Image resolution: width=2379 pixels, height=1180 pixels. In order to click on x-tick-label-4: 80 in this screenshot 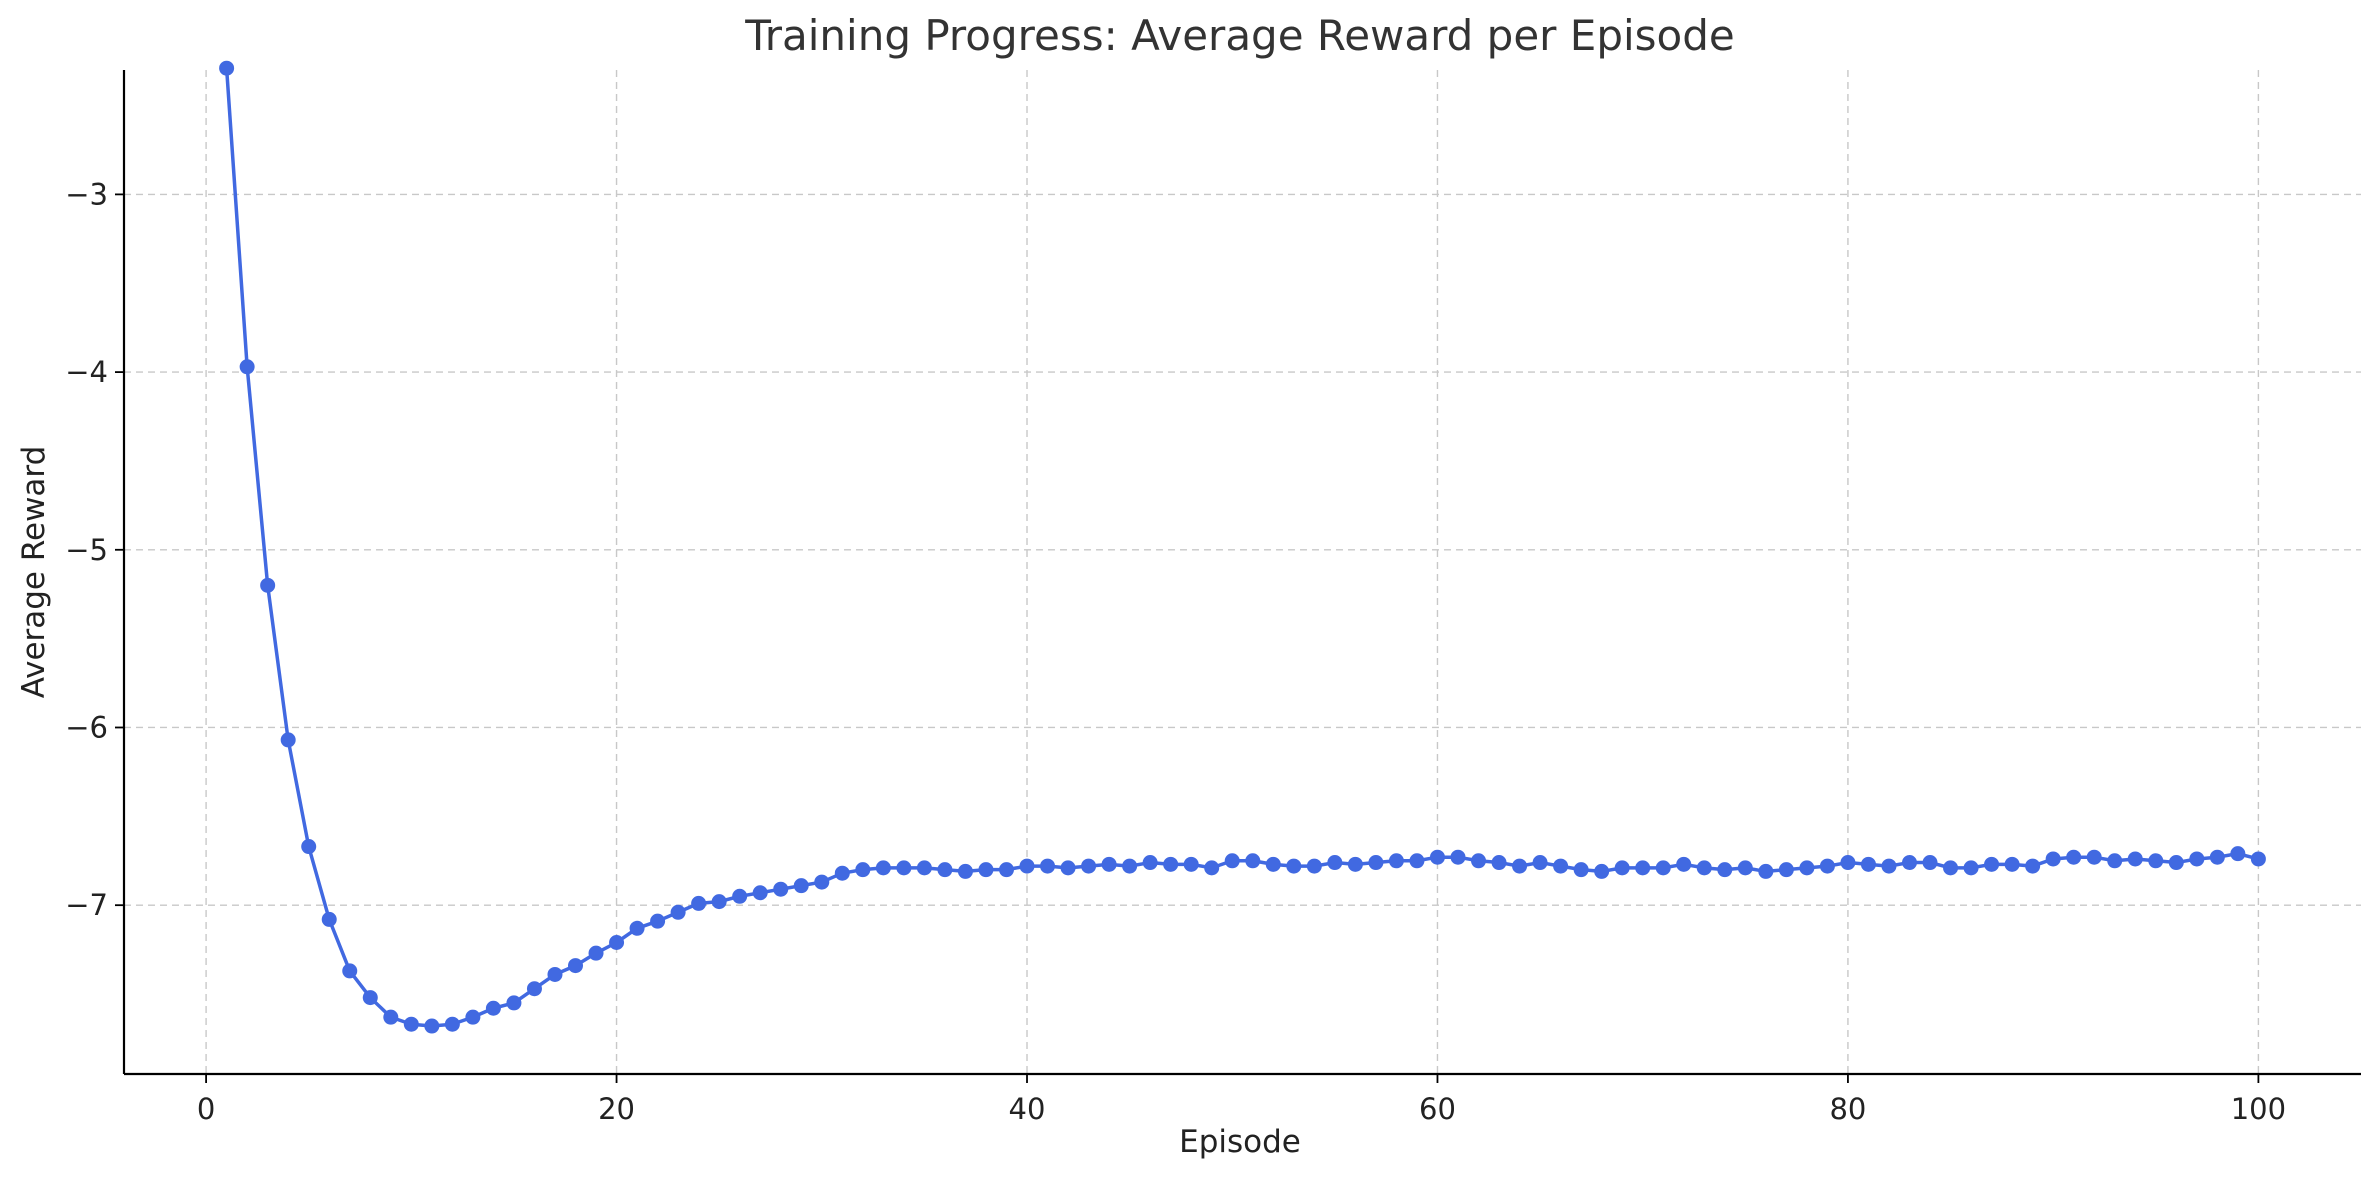, I will do `click(1847, 1109)`.